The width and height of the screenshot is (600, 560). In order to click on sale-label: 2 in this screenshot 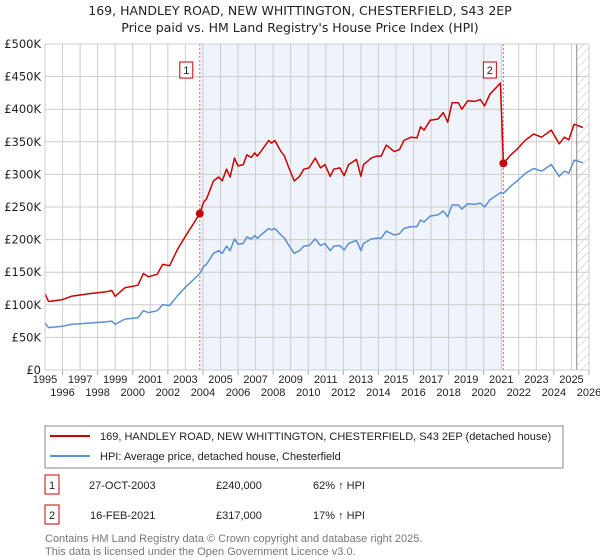, I will do `click(490, 71)`.